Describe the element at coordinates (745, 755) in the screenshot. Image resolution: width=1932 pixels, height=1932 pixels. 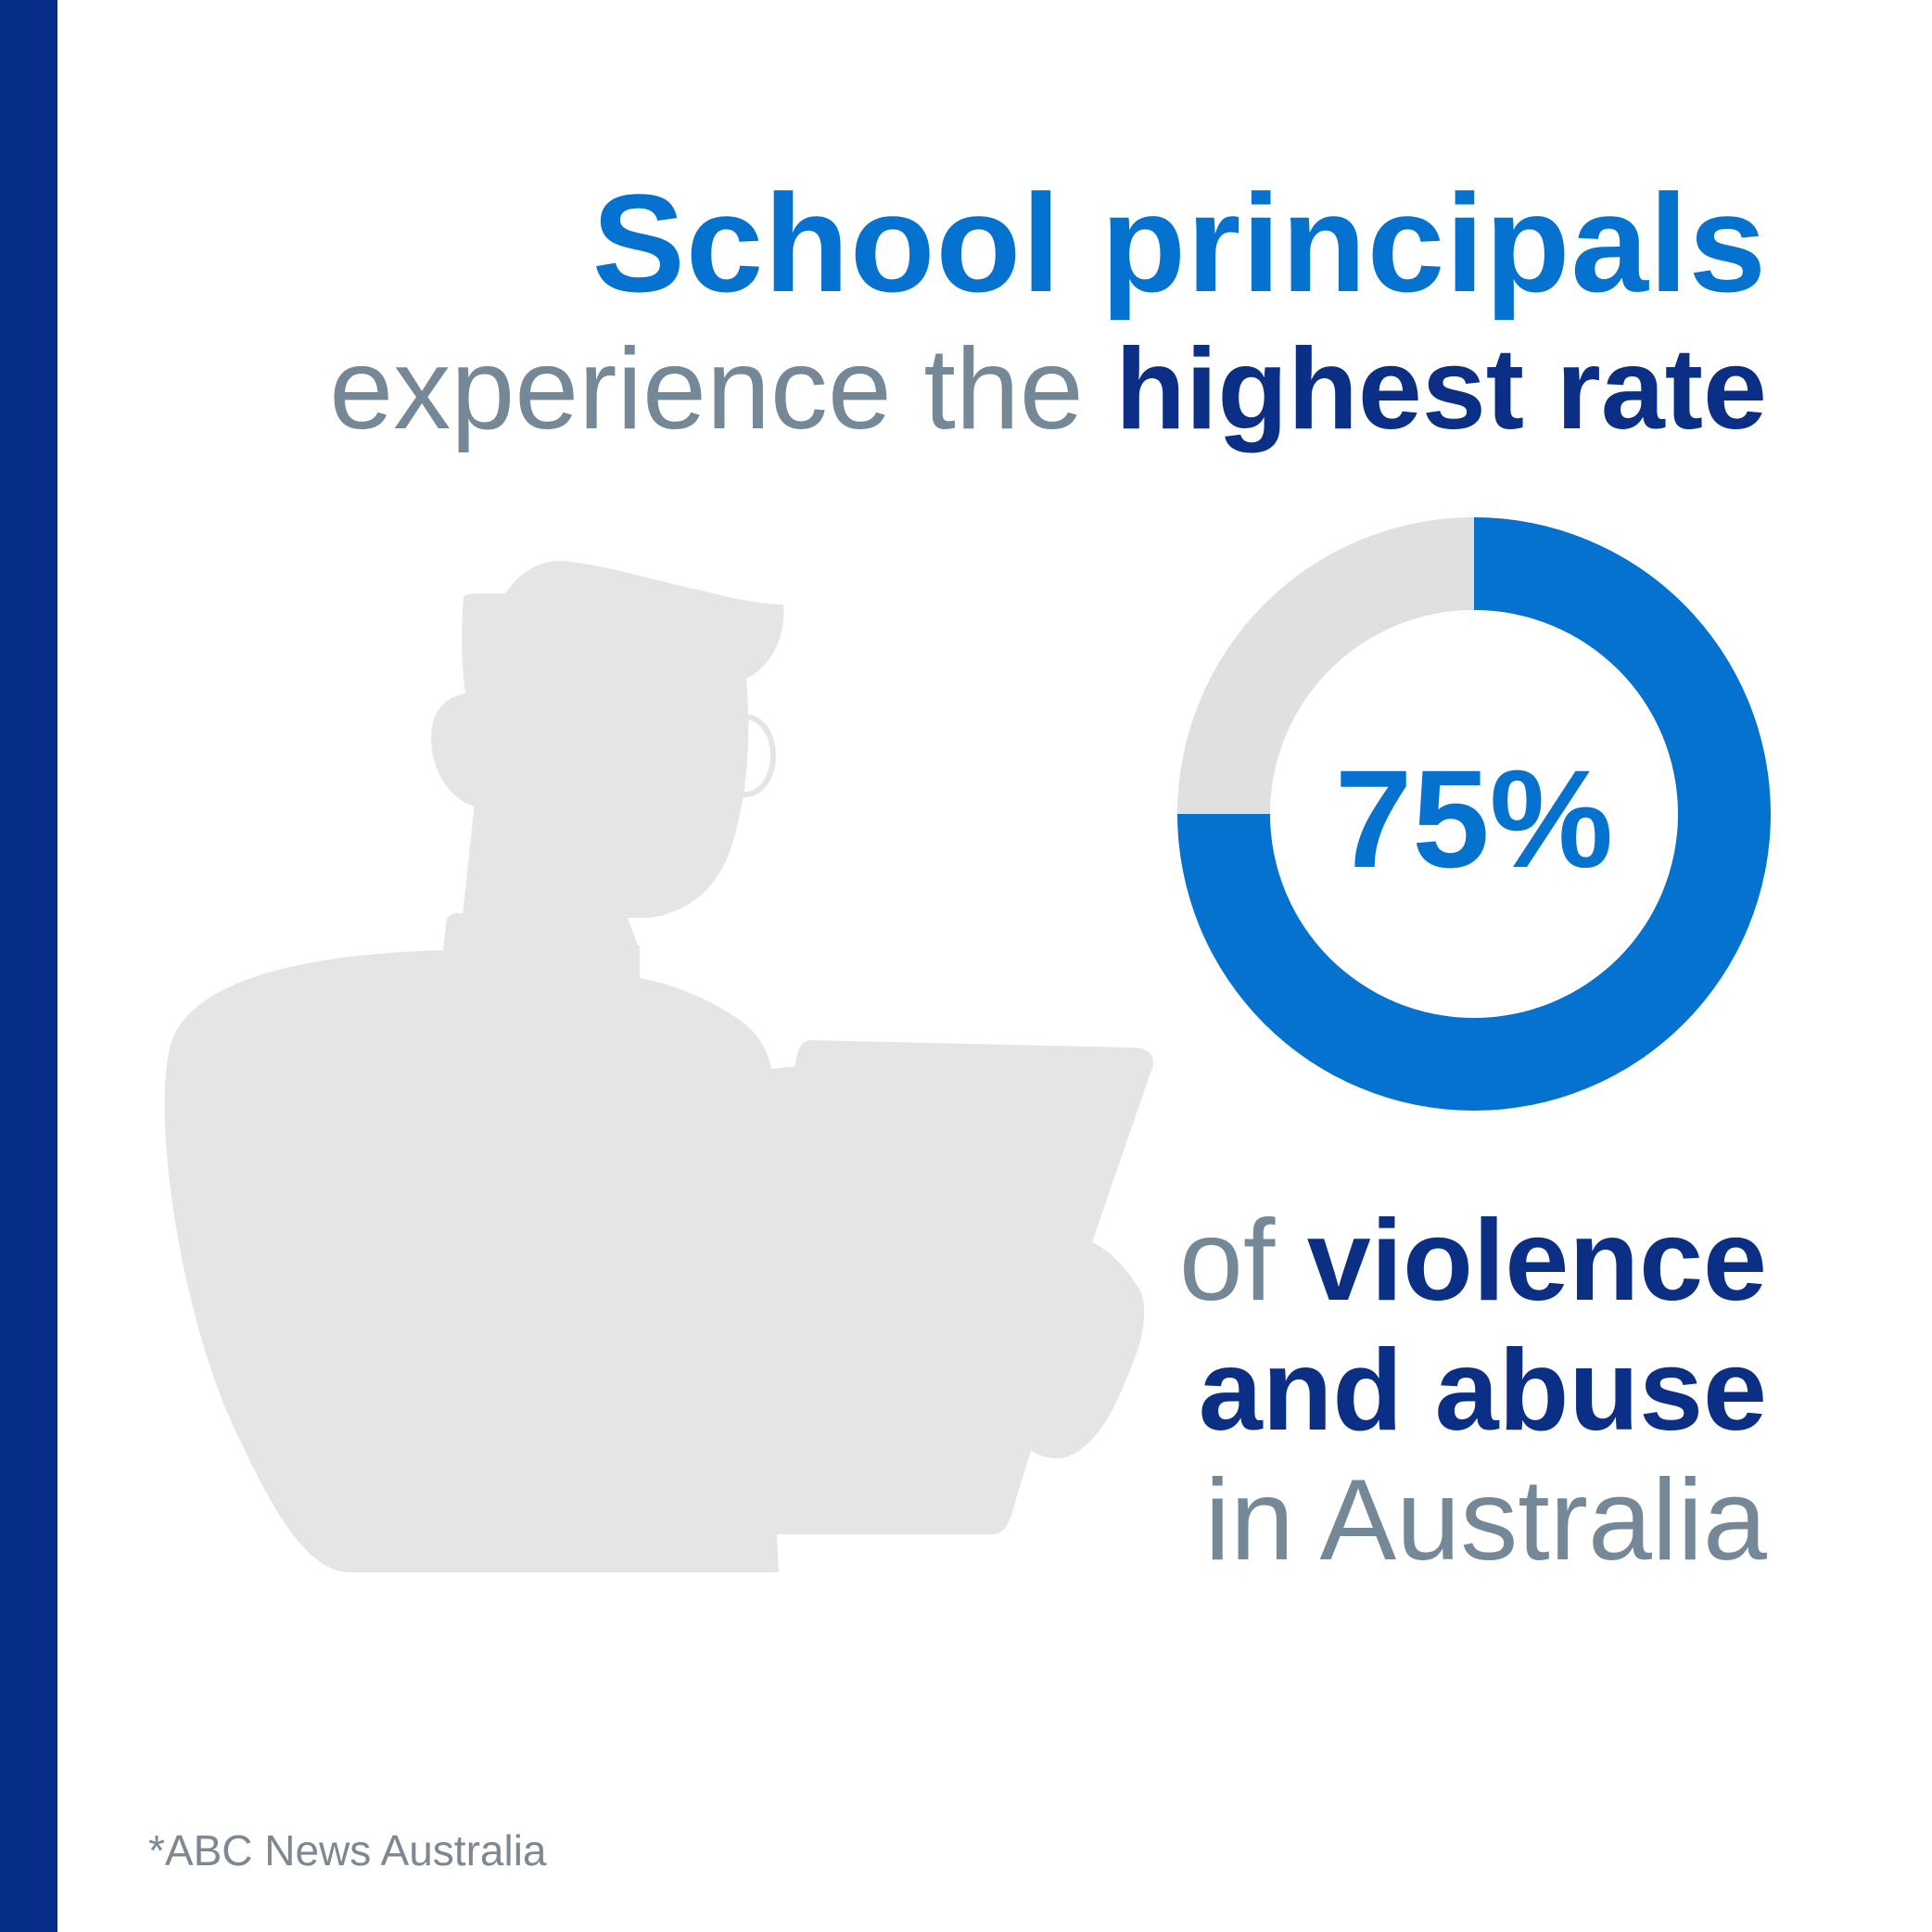
I see `silhouette-ear` at that location.